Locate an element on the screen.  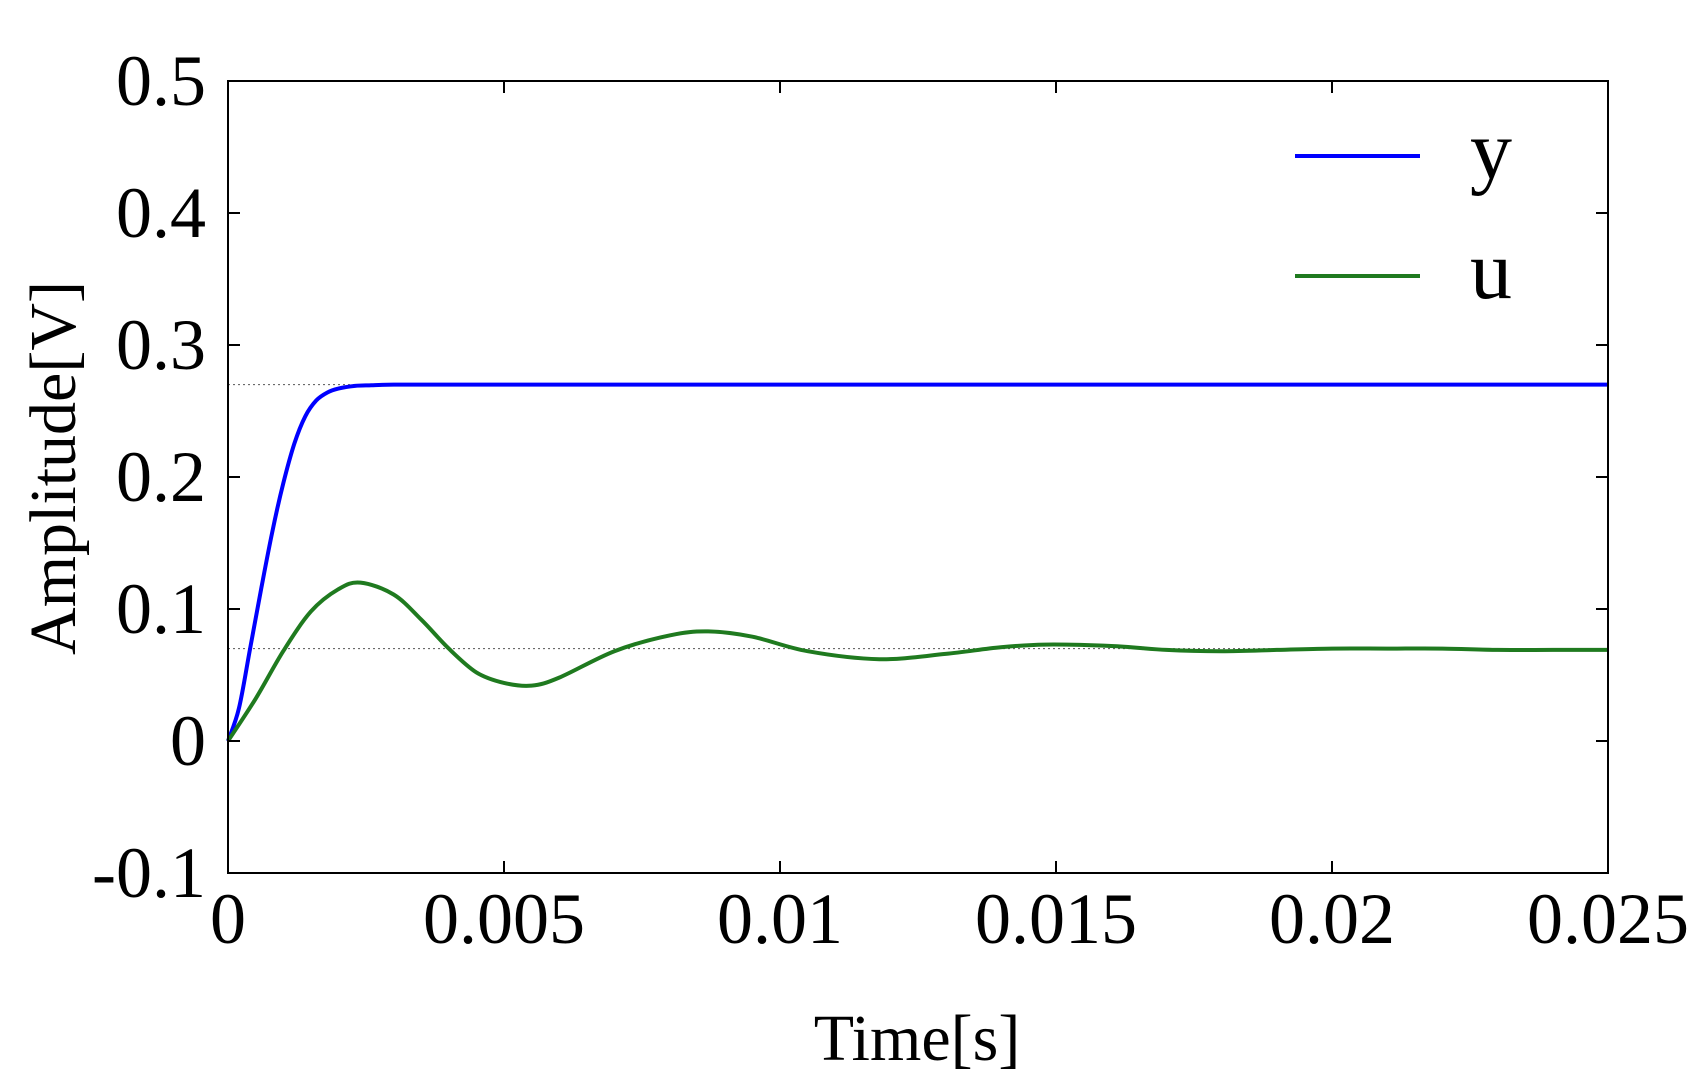
y-tick-label: 0.2 is located at coordinates (161, 477).